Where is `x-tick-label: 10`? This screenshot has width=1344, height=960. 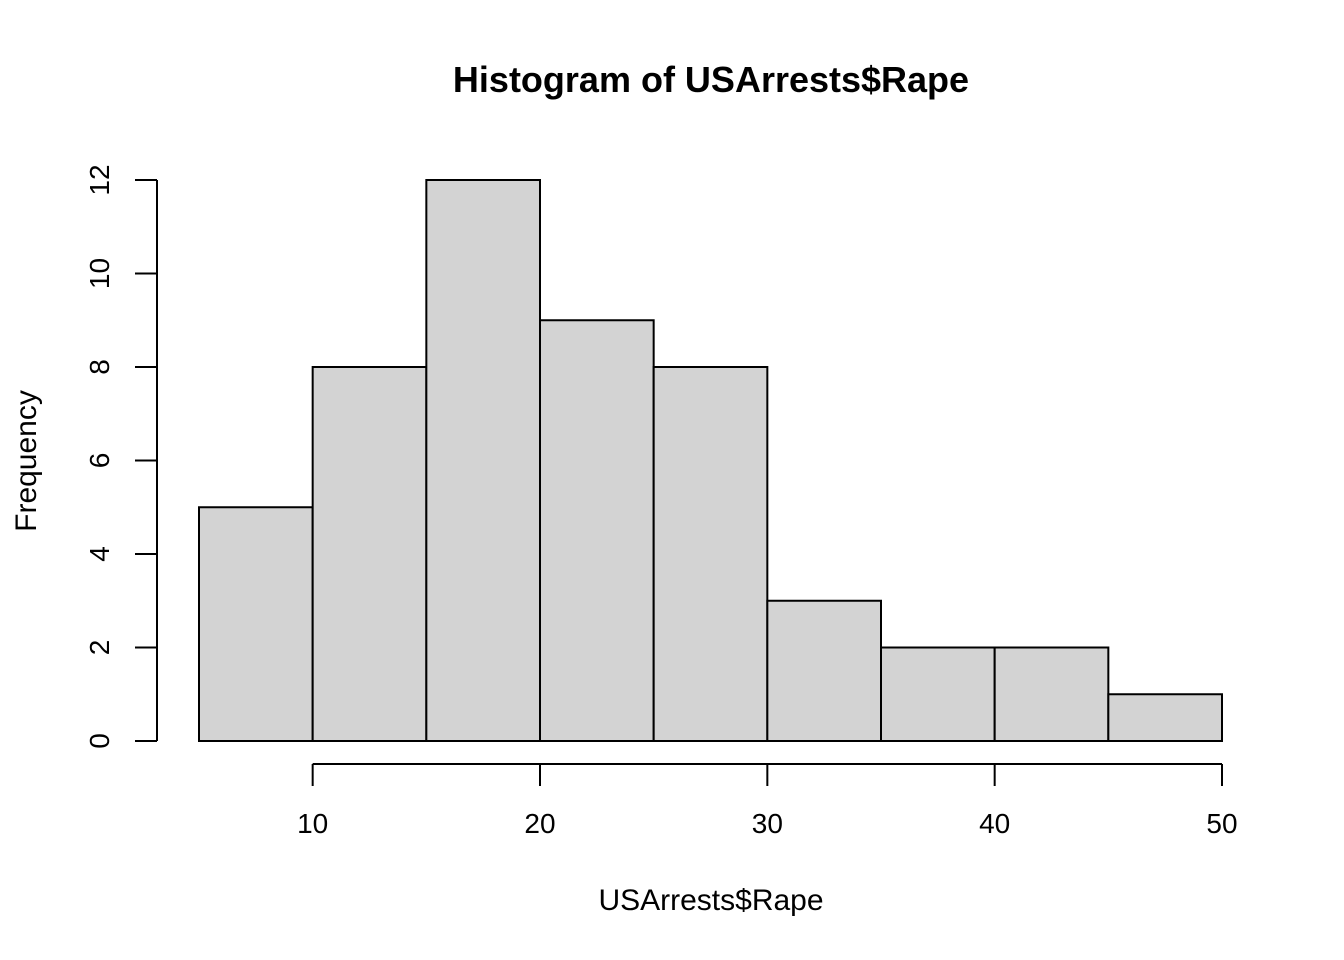
x-tick-label: 10 is located at coordinates (312, 823).